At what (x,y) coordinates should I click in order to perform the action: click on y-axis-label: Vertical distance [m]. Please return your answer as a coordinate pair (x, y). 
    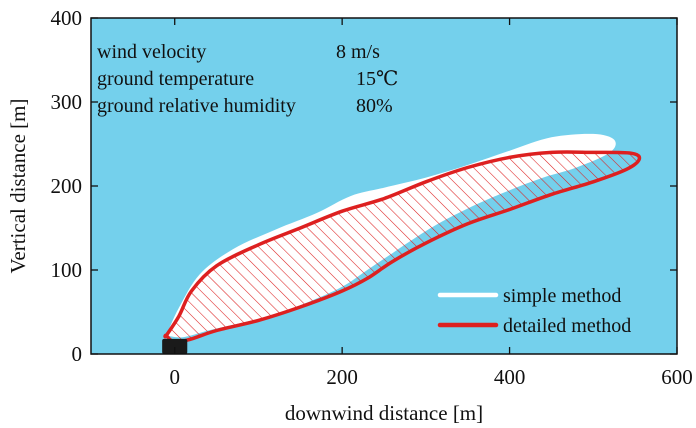
    Looking at the image, I should click on (18, 186).